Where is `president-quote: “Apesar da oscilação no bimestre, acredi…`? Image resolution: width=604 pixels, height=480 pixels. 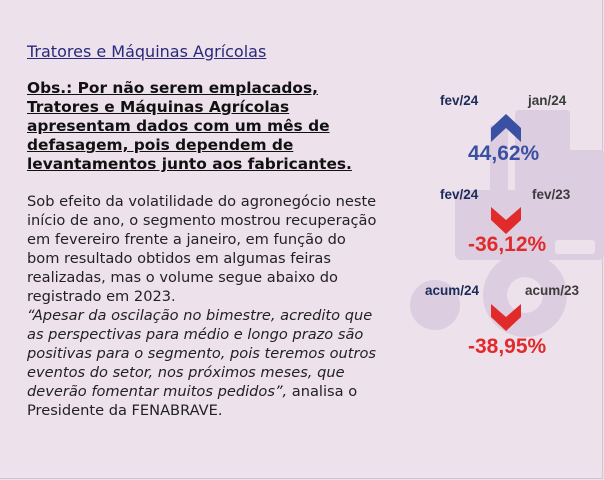 president-quote: “Apesar da oscilação no bimestre, acredi… is located at coordinates (202, 353).